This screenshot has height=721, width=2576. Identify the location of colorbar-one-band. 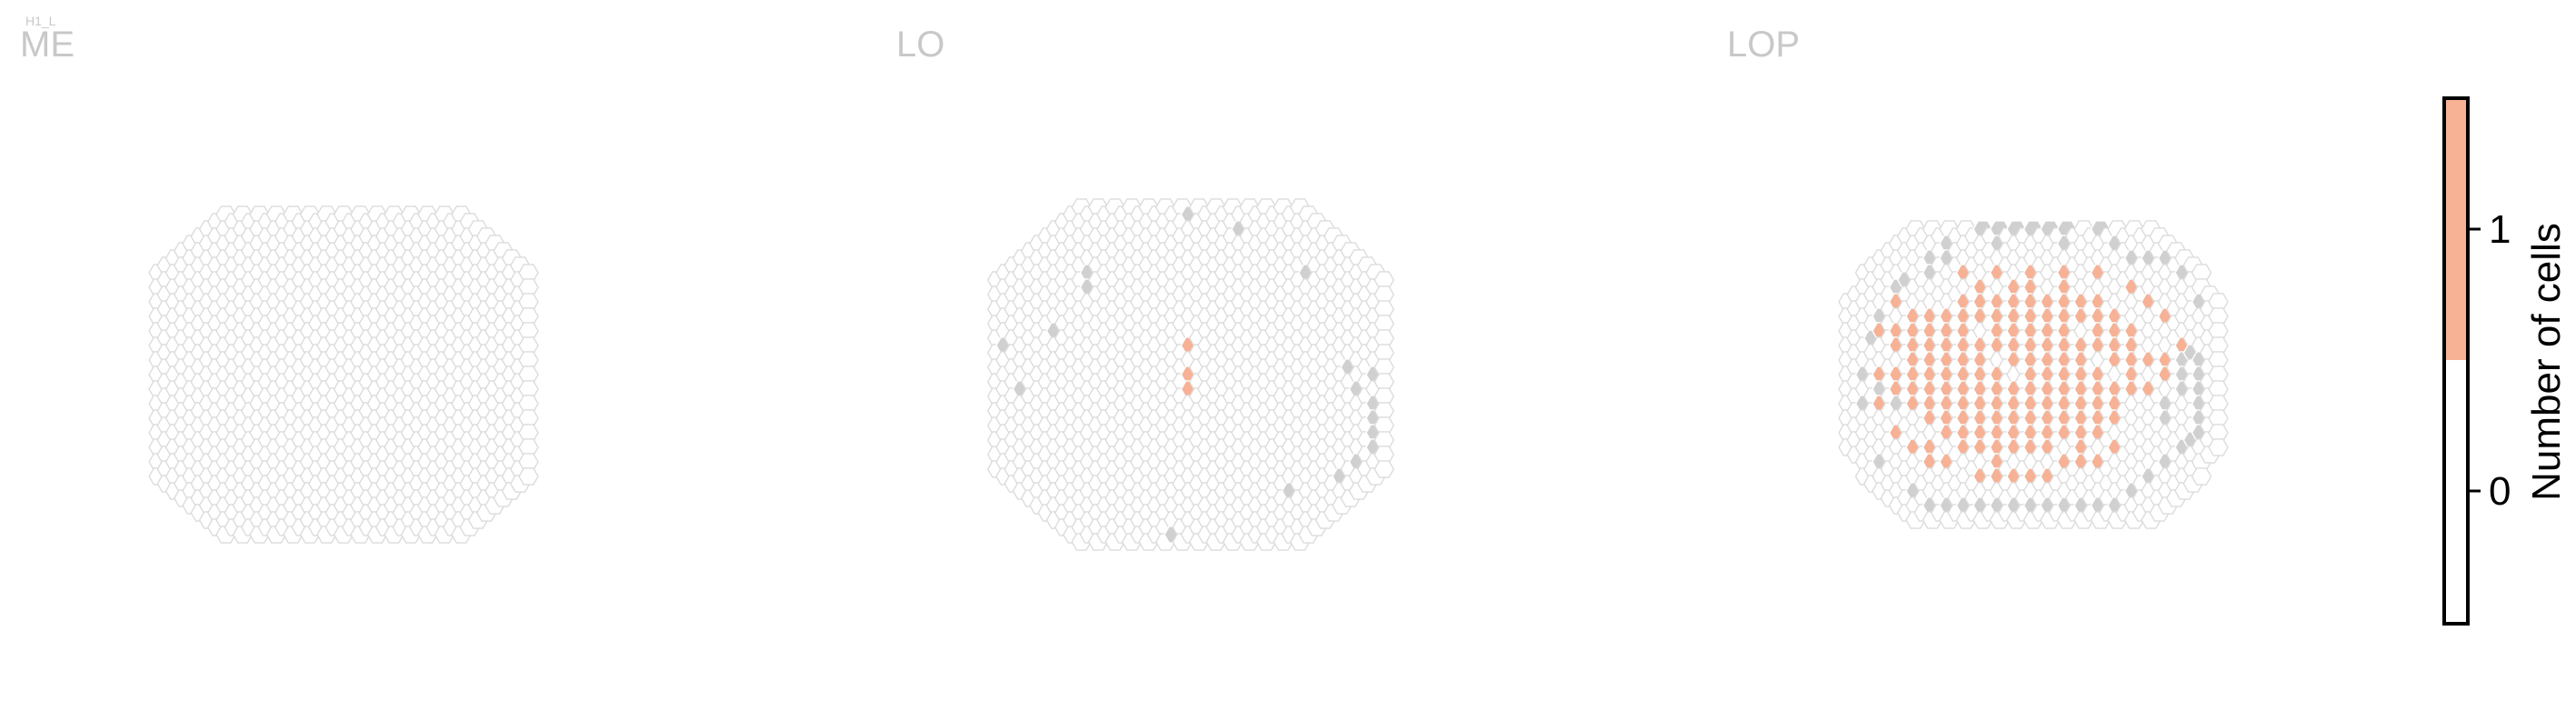
(2456, 229).